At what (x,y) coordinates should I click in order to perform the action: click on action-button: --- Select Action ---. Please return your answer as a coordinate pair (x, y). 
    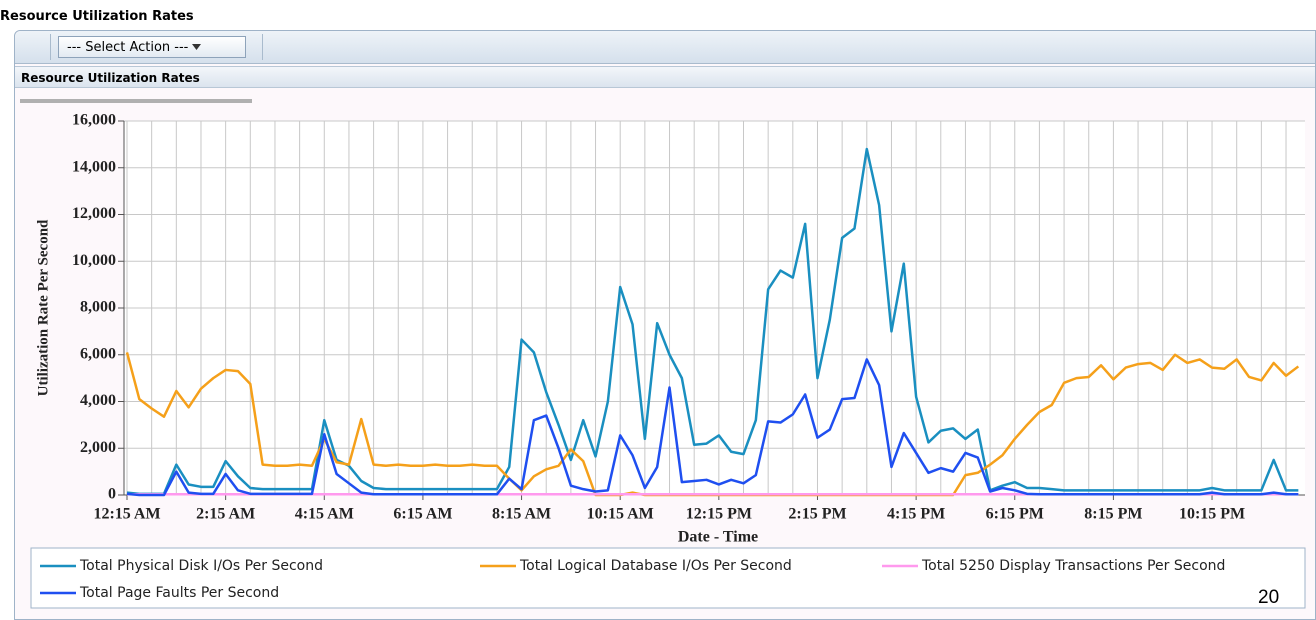
    Looking at the image, I should click on (152, 47).